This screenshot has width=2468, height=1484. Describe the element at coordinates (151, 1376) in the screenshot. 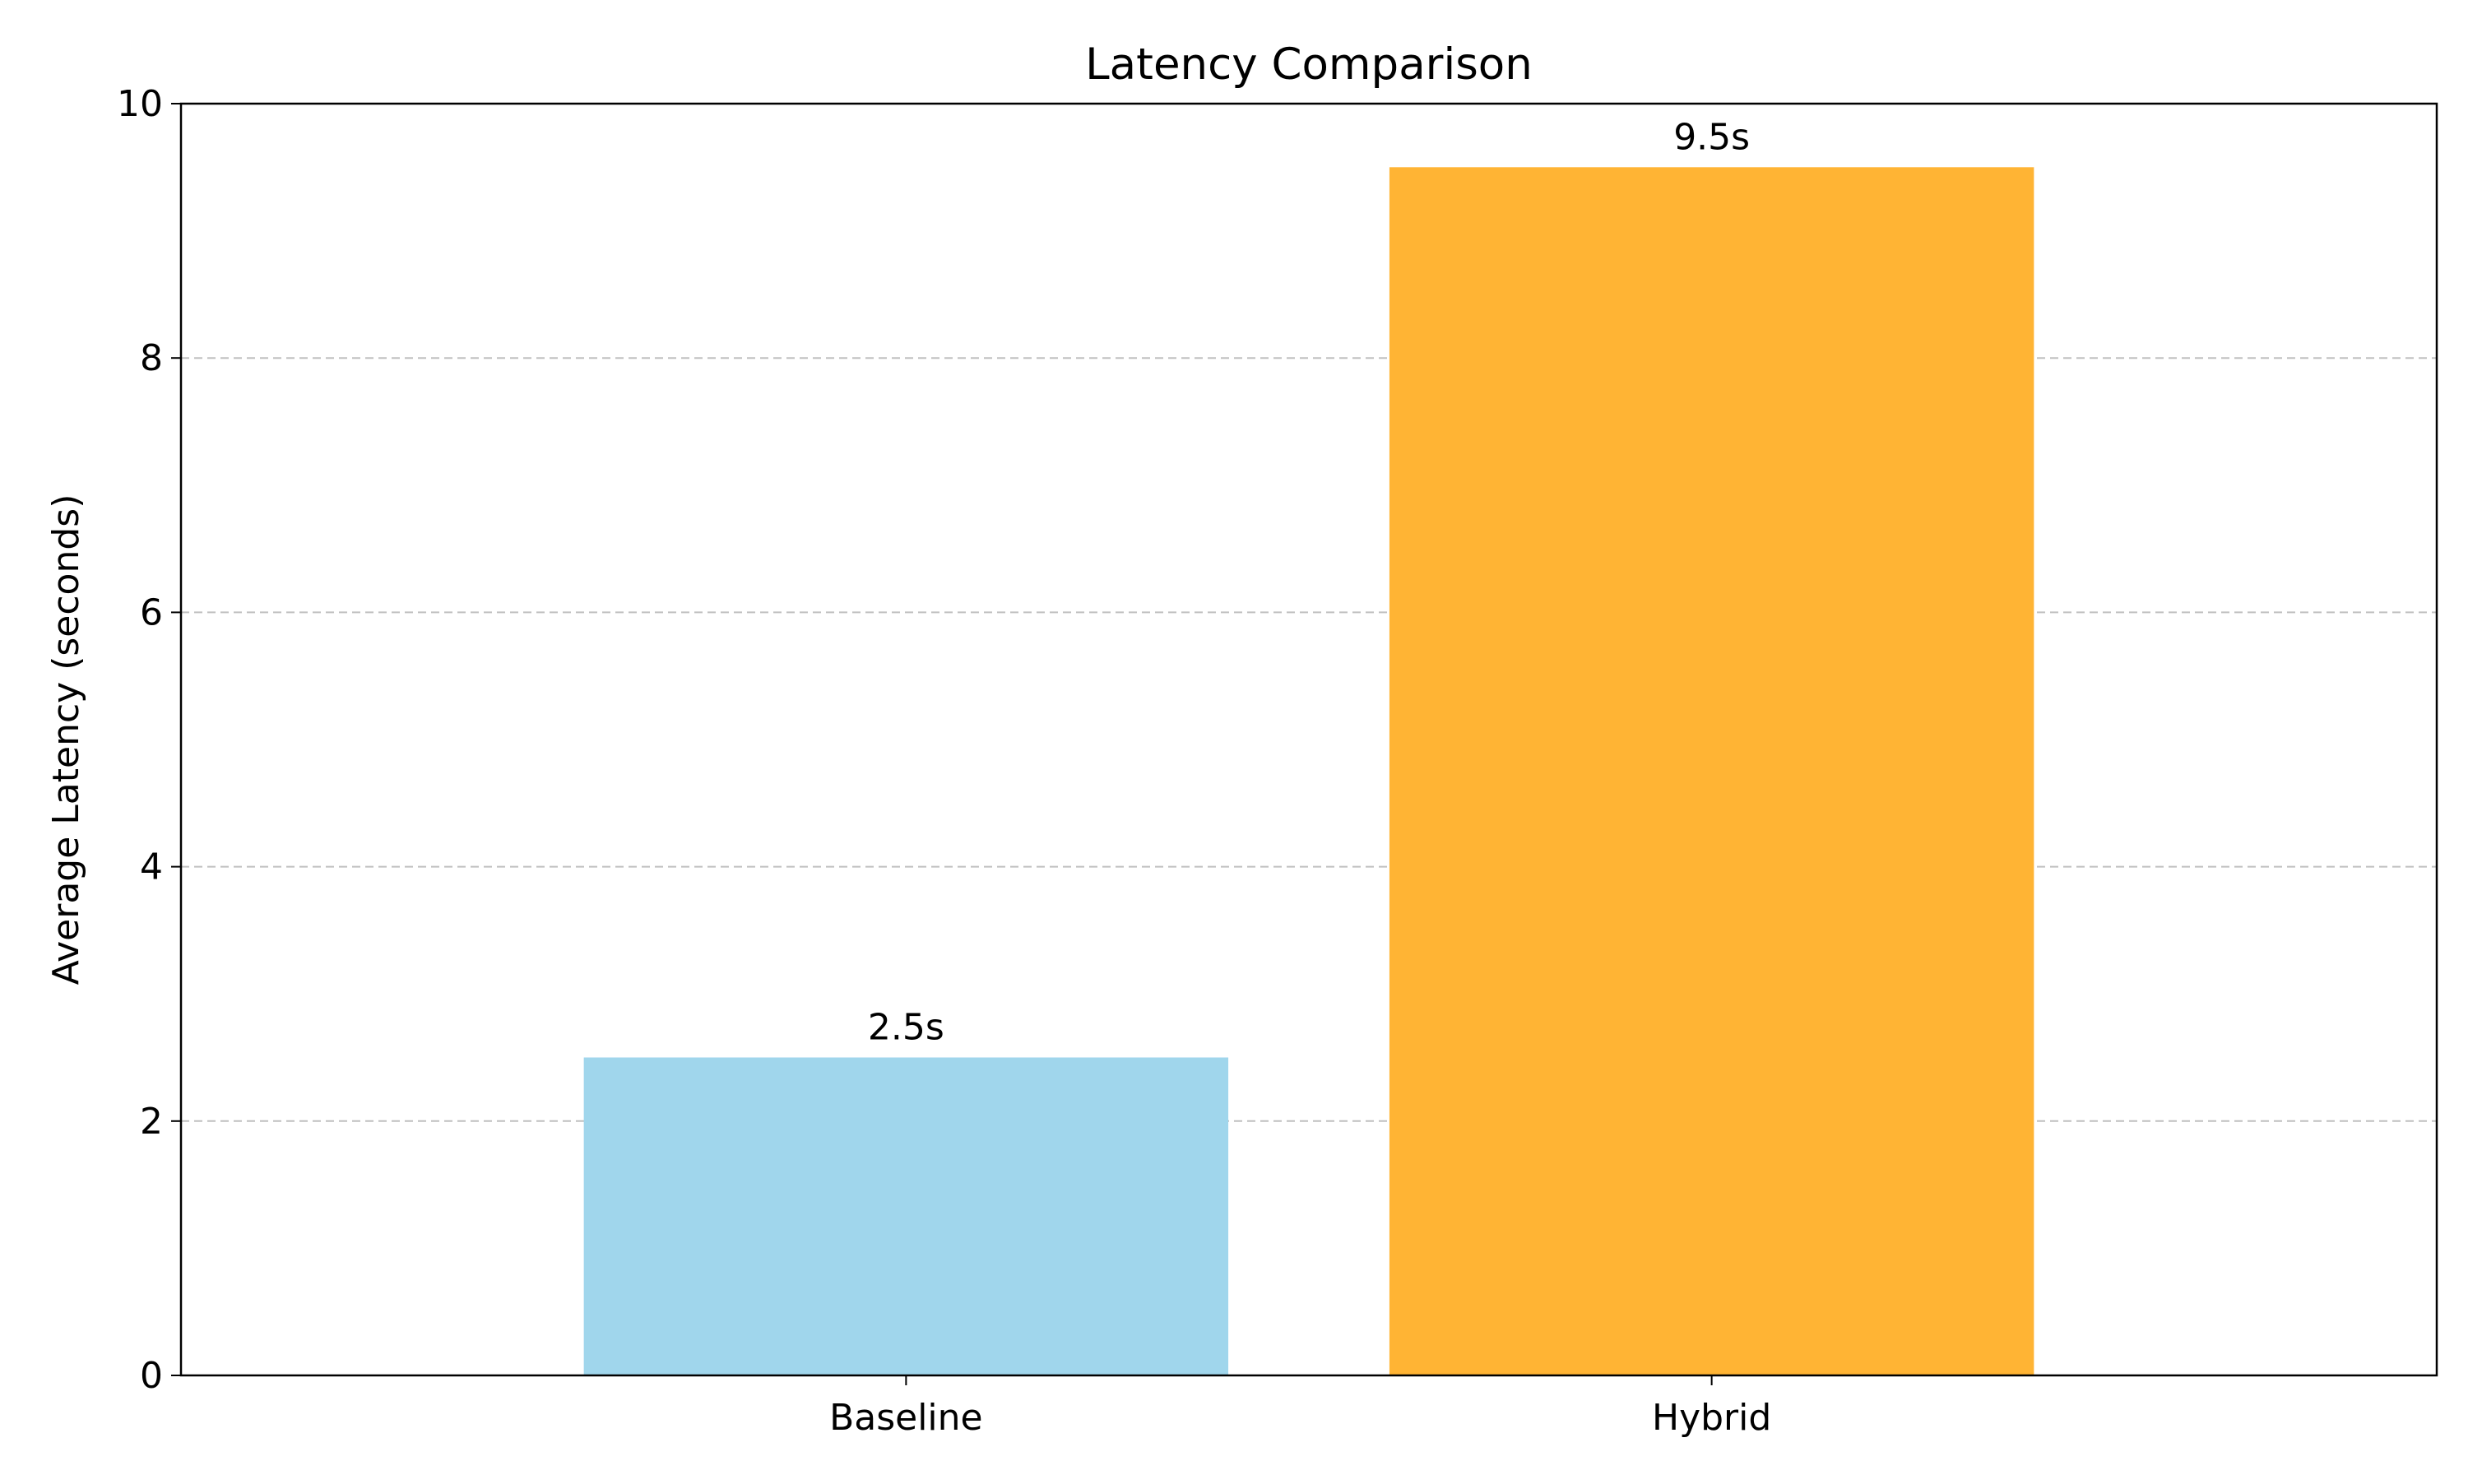

I see `y-tick-label: 0` at that location.